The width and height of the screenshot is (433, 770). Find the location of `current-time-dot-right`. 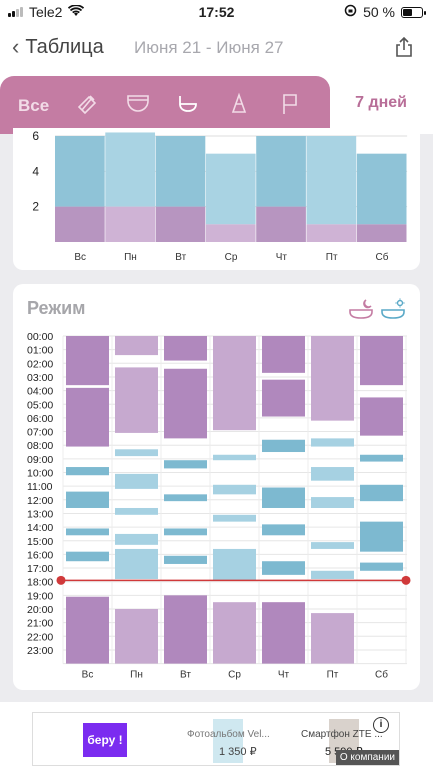

current-time-dot-right is located at coordinates (406, 580).